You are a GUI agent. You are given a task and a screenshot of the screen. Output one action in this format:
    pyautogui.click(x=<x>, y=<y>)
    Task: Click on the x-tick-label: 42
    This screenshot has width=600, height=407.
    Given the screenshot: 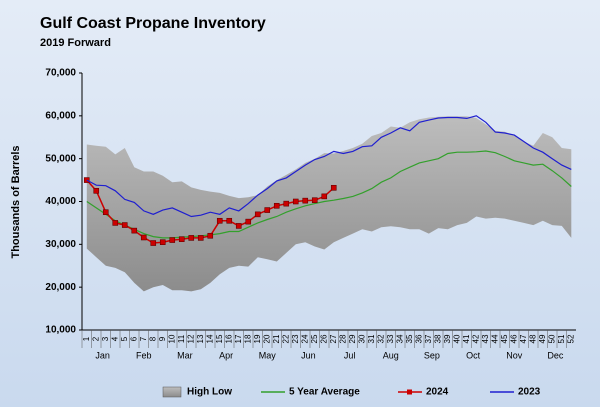 What is the action you would take?
    pyautogui.click(x=475, y=338)
    